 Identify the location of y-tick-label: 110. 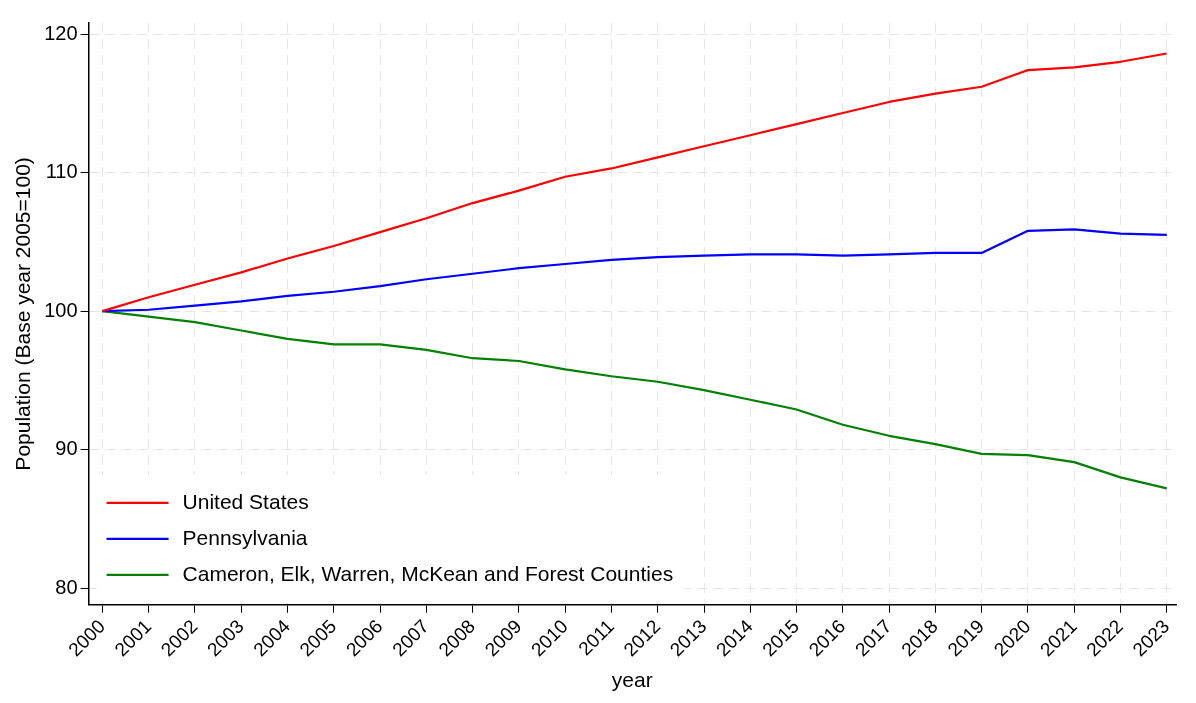
(61, 171).